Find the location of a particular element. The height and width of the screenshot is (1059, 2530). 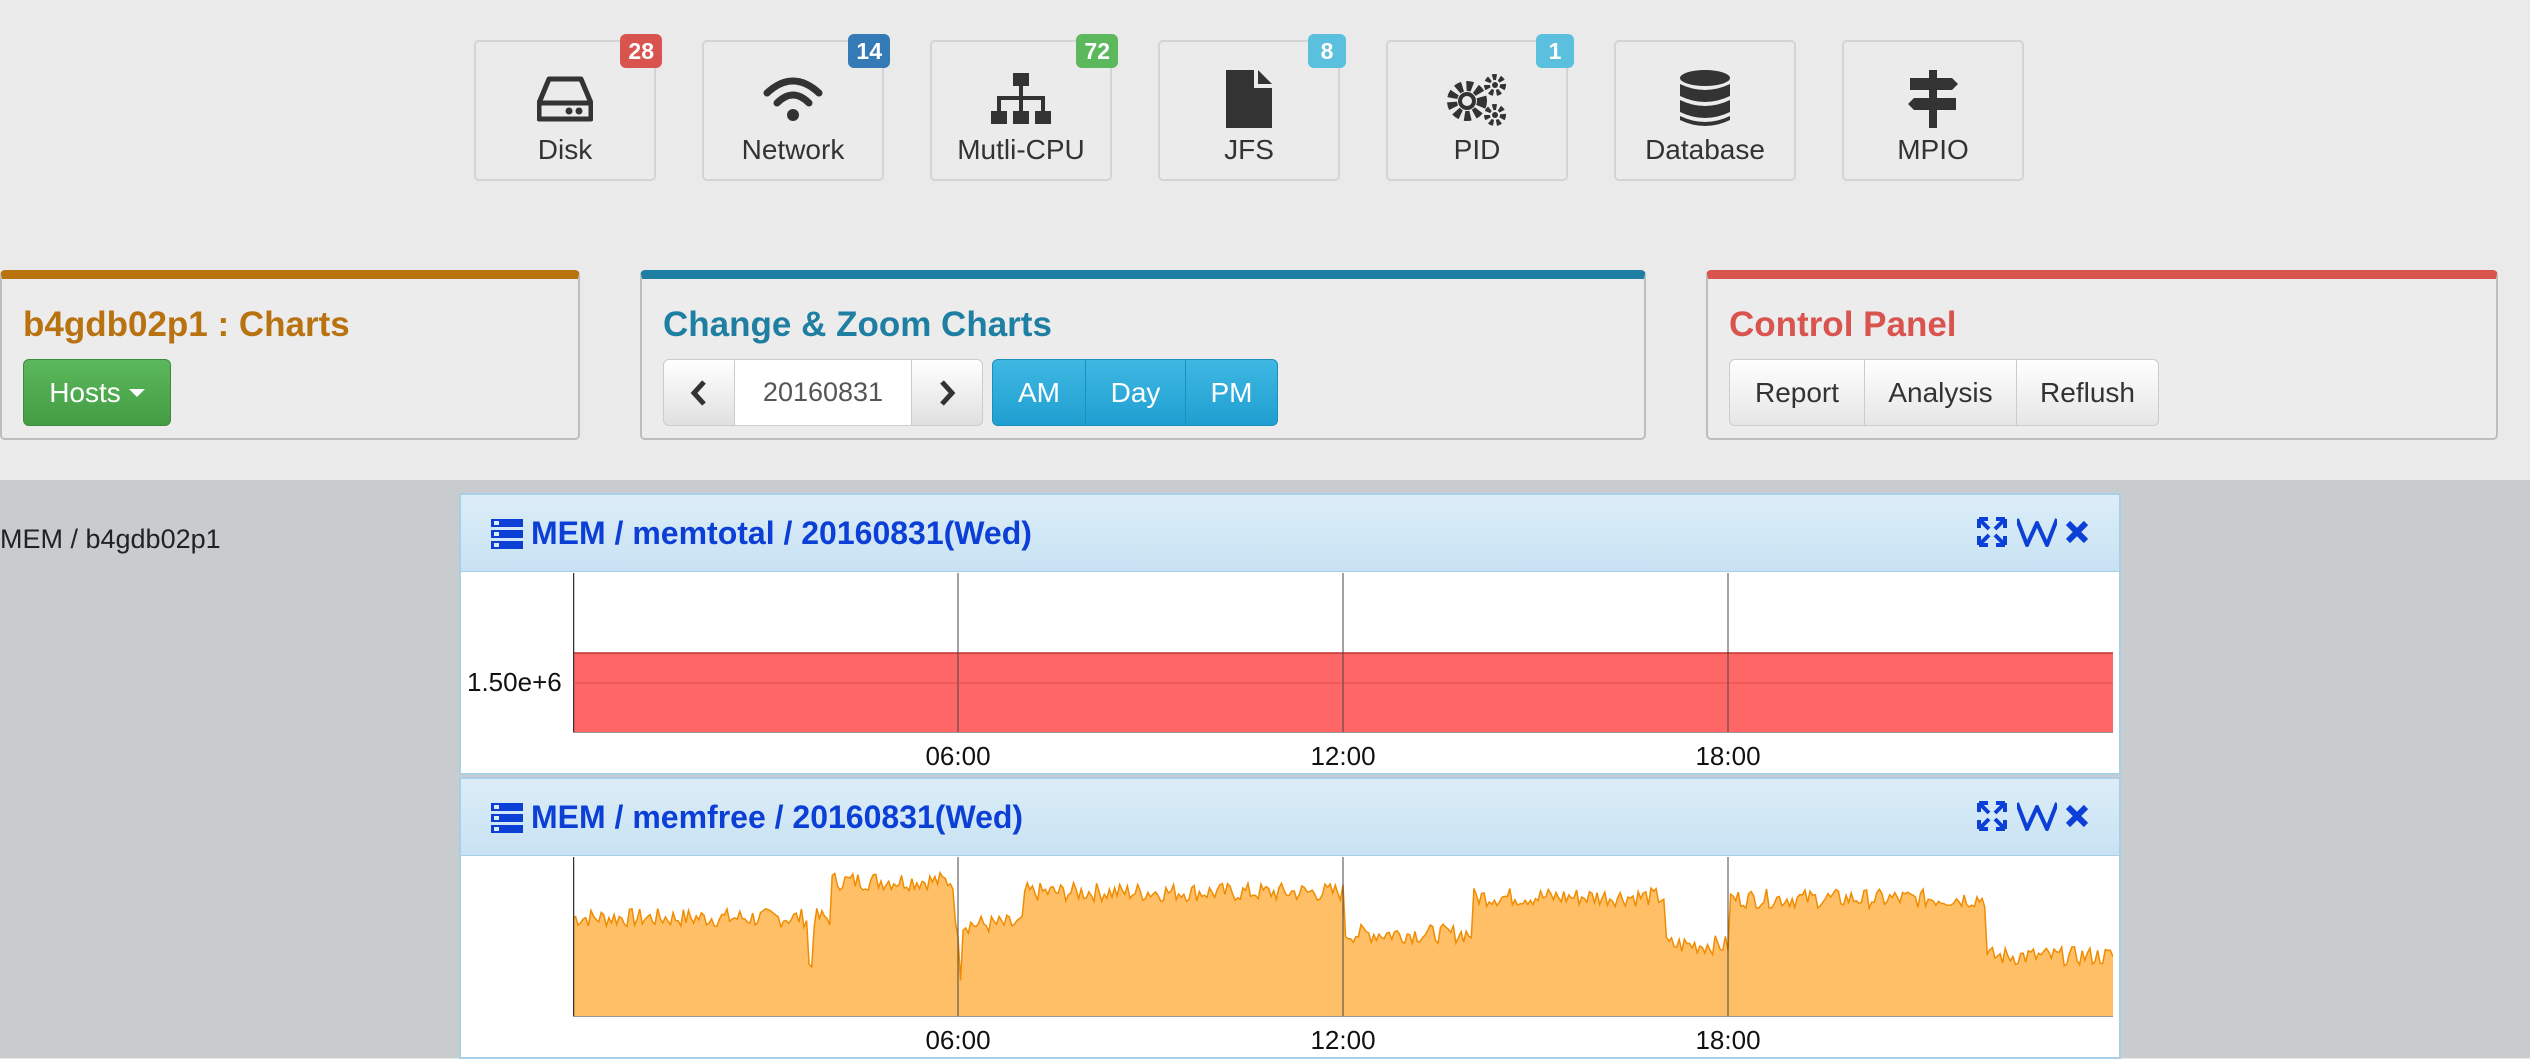

pid-label: PID is located at coordinates (1477, 149).